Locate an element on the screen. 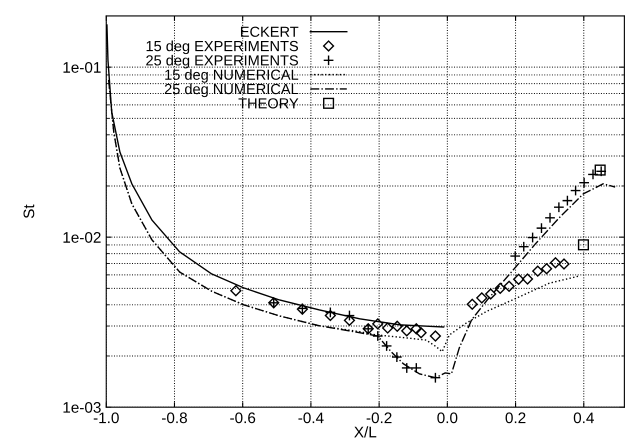 The image size is (625, 444). x-tick-label: 0.4 is located at coordinates (584, 418).